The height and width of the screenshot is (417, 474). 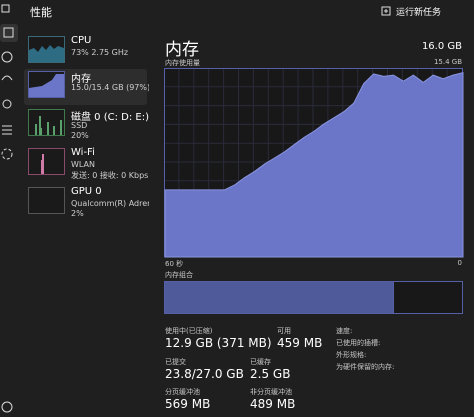 I want to click on sidebar-item-name: 内存, so click(x=81, y=79).